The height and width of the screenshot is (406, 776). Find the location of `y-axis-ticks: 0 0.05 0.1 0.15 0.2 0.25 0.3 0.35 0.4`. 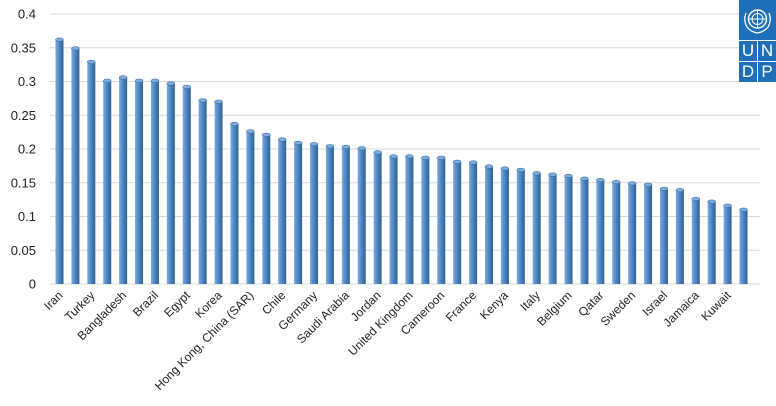

y-axis-ticks: 0 0.05 0.1 0.15 0.2 0.25 0.3 0.35 0.4 is located at coordinates (23, 149).